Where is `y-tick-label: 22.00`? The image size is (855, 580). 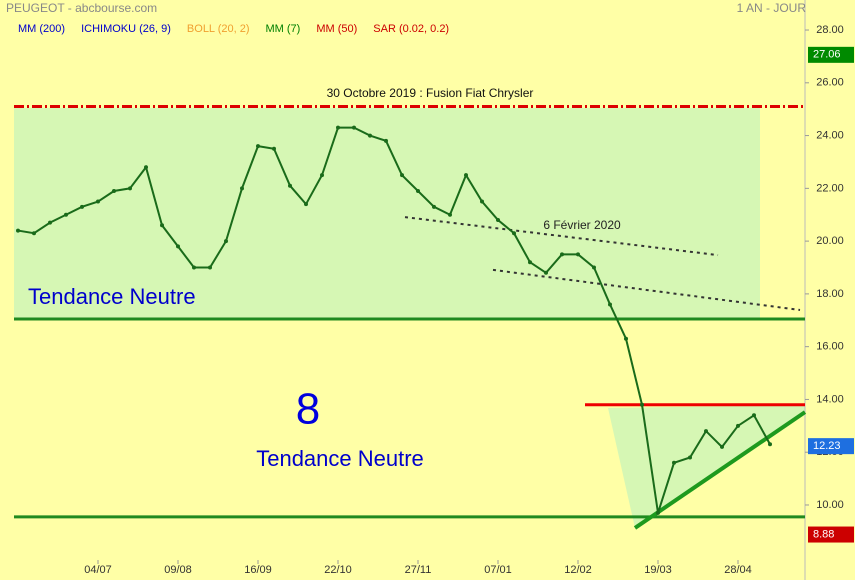 y-tick-label: 22.00 is located at coordinates (830, 188).